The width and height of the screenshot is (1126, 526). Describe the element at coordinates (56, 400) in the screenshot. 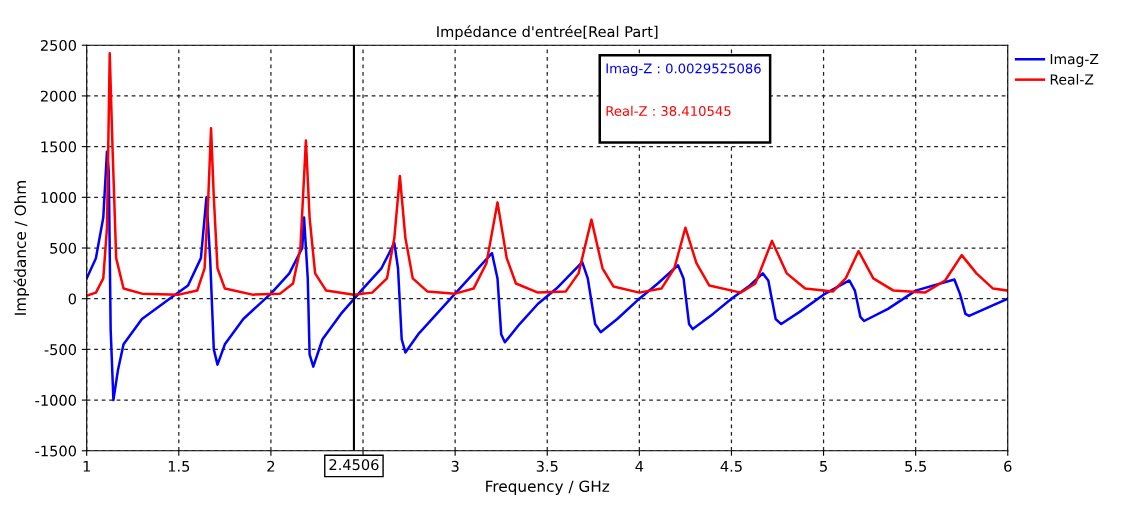

I see `y-tick-label: -1000` at that location.